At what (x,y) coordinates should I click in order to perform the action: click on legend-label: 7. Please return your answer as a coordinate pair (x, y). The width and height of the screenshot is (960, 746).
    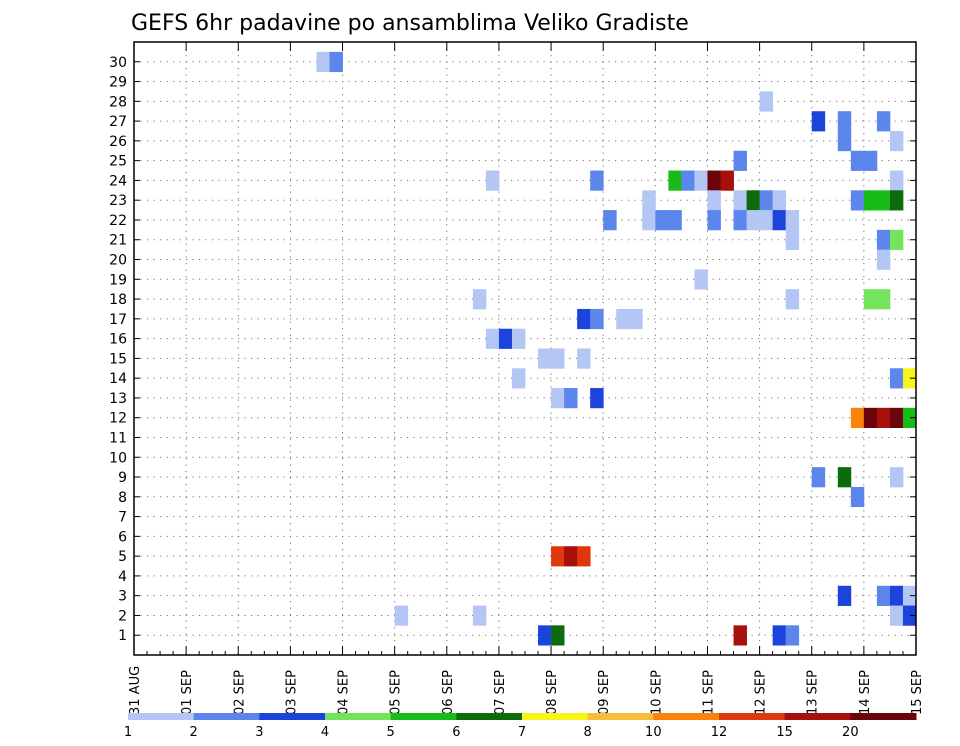
    Looking at the image, I should click on (522, 732).